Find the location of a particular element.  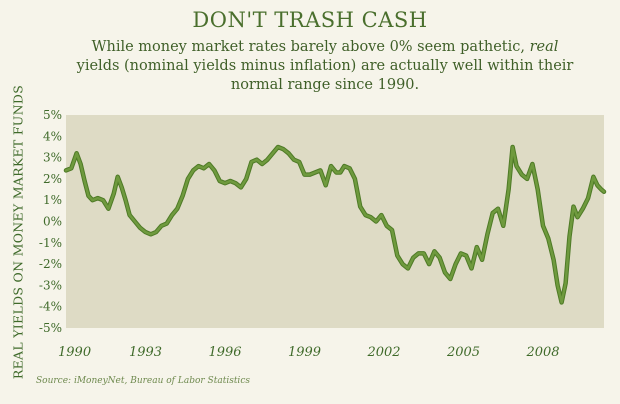

y-tick-label: -2% is located at coordinates (50, 264).